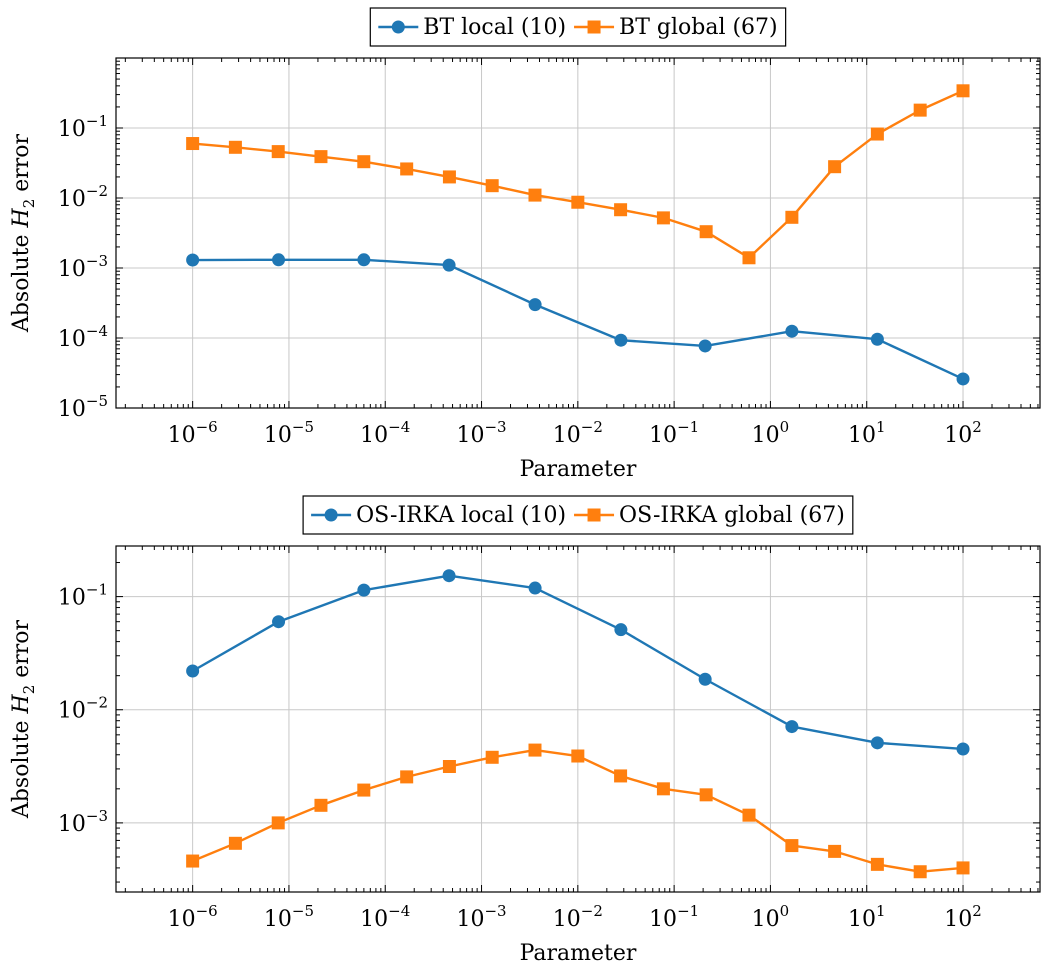  I want to click on y-tick-label: 10⁻⁴, so click(83, 337).